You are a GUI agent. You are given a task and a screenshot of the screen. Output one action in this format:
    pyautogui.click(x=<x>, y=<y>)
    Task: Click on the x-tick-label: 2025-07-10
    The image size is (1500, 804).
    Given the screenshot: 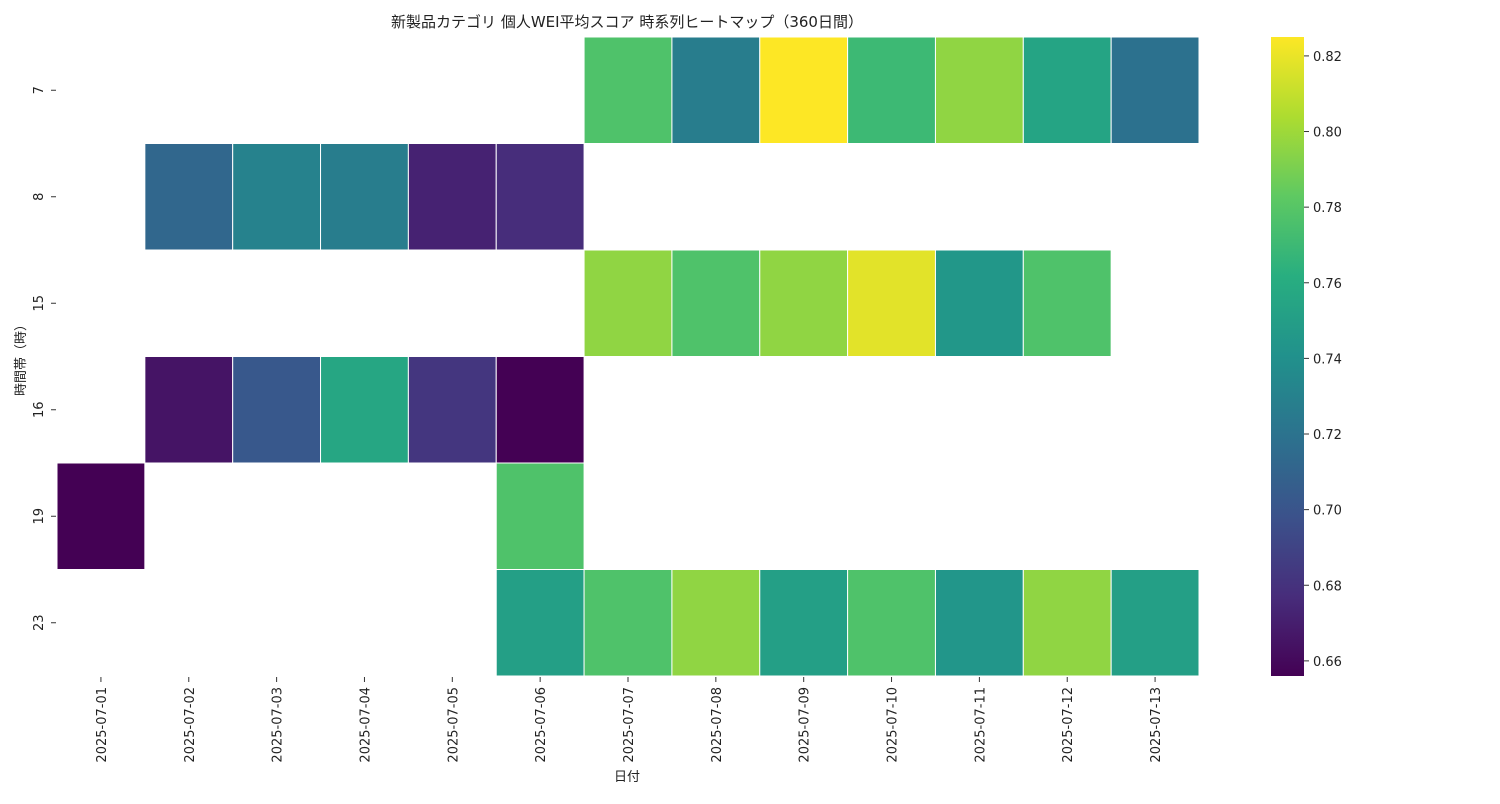 What is the action you would take?
    pyautogui.click(x=893, y=725)
    